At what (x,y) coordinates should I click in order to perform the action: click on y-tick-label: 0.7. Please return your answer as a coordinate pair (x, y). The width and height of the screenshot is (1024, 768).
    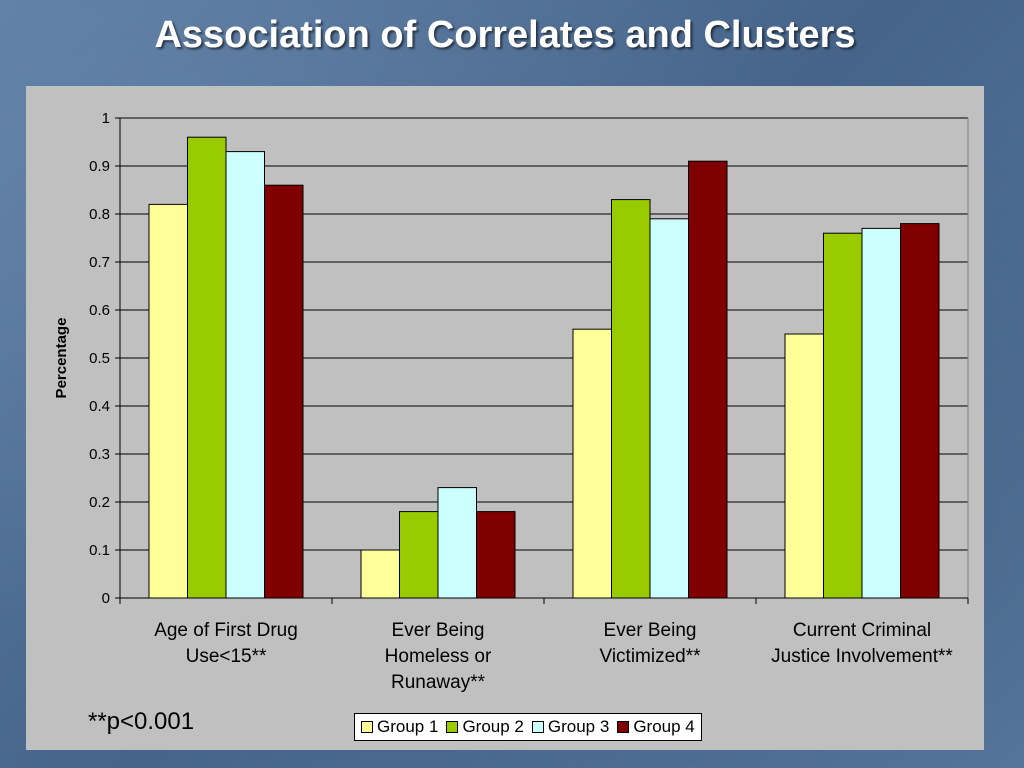
    Looking at the image, I should click on (99, 262).